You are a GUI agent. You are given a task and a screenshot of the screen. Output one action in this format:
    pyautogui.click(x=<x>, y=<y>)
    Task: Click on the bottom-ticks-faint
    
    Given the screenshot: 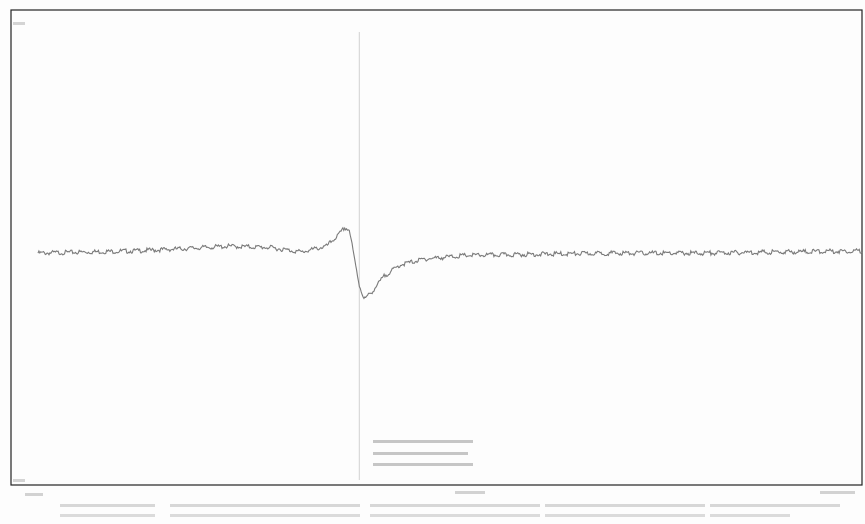 What is the action you would take?
    pyautogui.click(x=440, y=504)
    